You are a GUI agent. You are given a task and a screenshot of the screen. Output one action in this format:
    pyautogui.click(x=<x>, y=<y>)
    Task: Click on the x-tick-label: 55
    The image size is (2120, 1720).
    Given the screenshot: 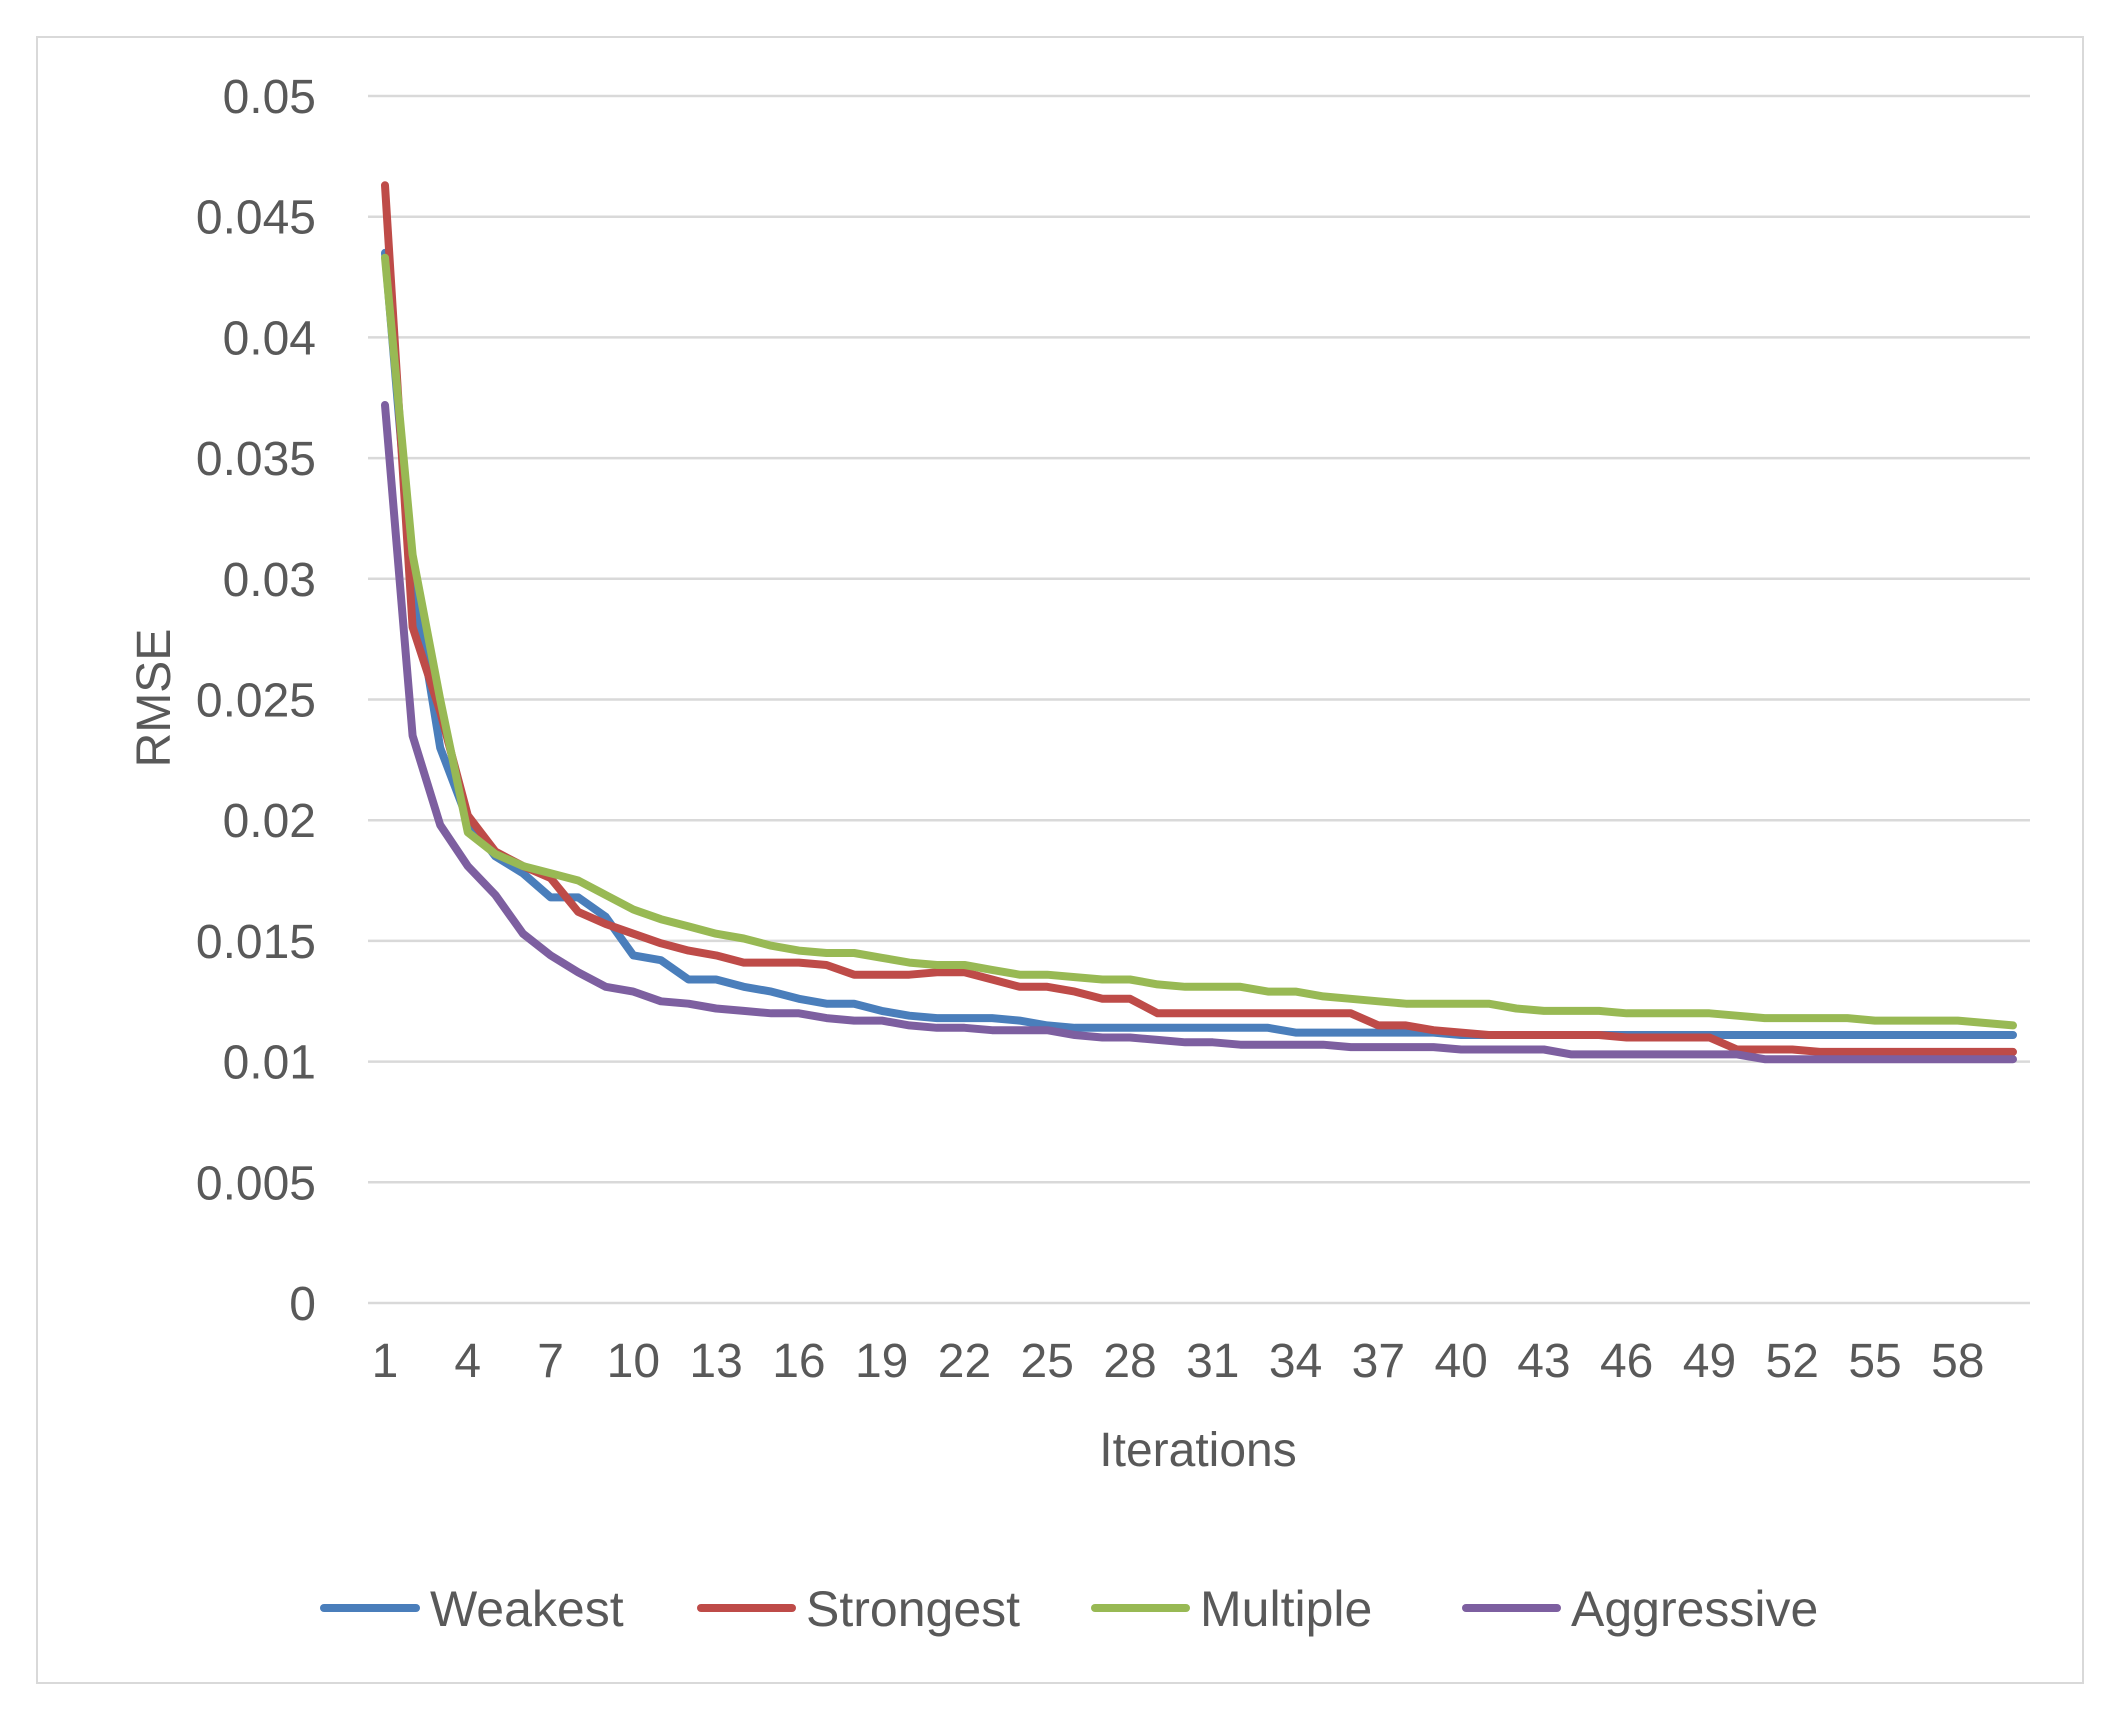 What is the action you would take?
    pyautogui.click(x=1874, y=1361)
    